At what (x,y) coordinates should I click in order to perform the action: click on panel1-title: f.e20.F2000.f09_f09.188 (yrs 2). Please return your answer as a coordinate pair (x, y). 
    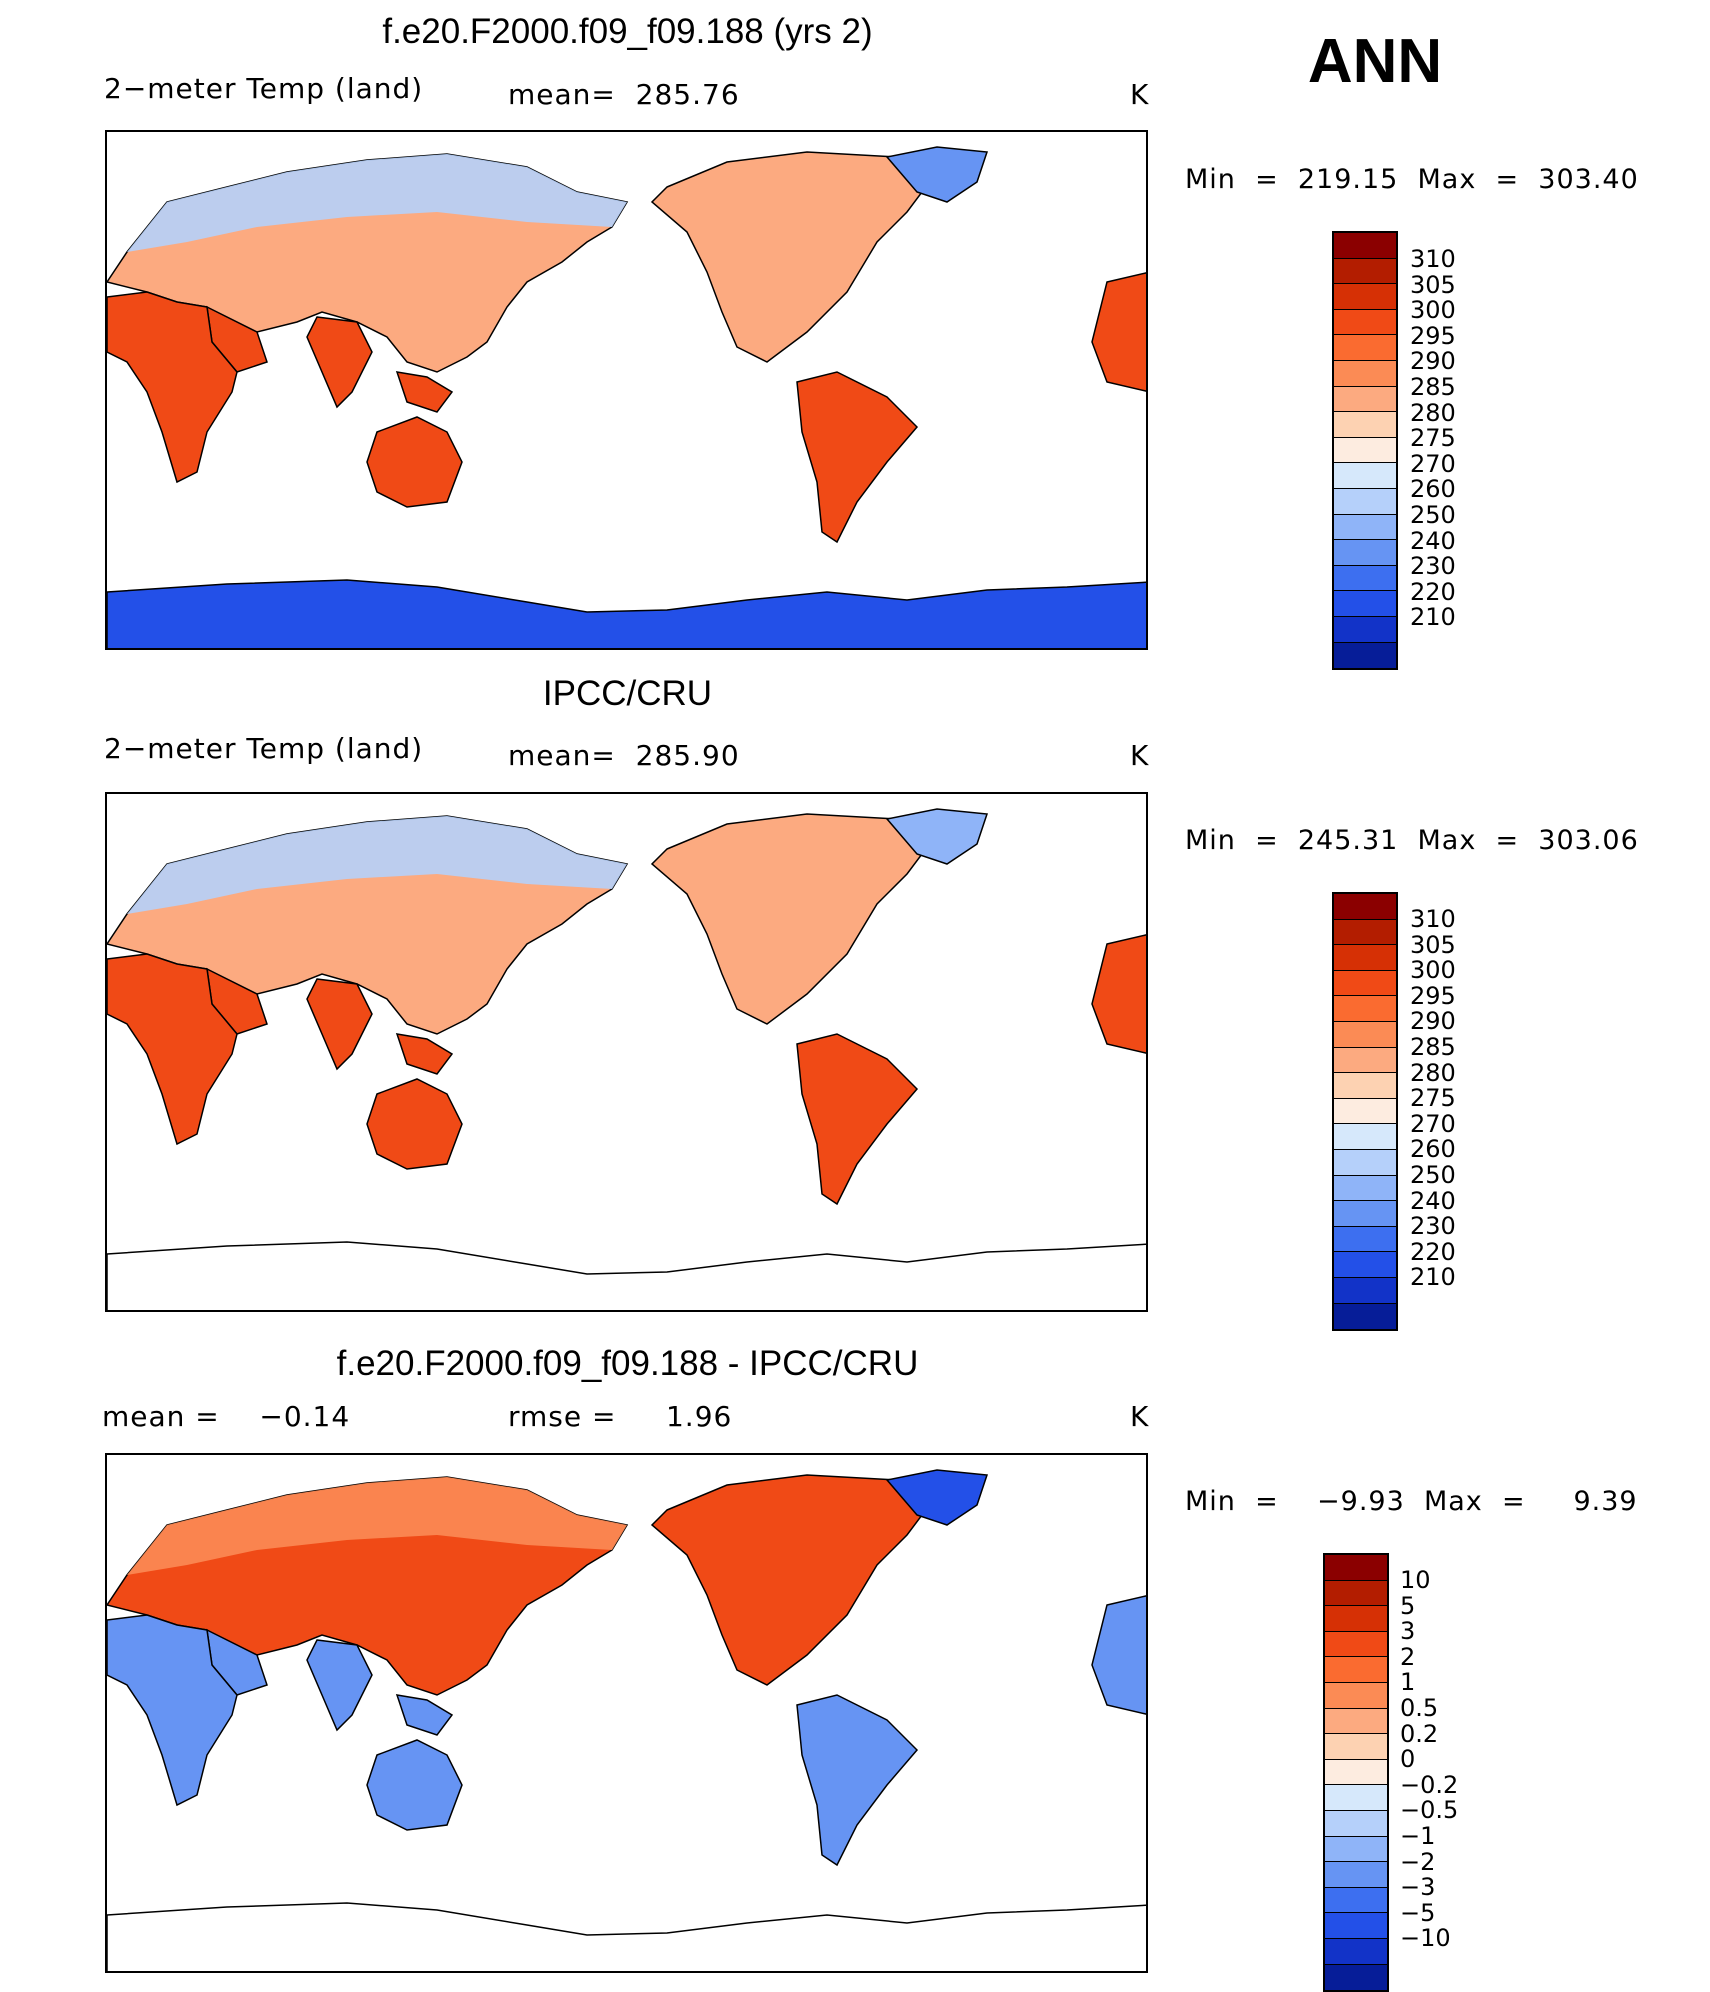
    Looking at the image, I should click on (627, 31).